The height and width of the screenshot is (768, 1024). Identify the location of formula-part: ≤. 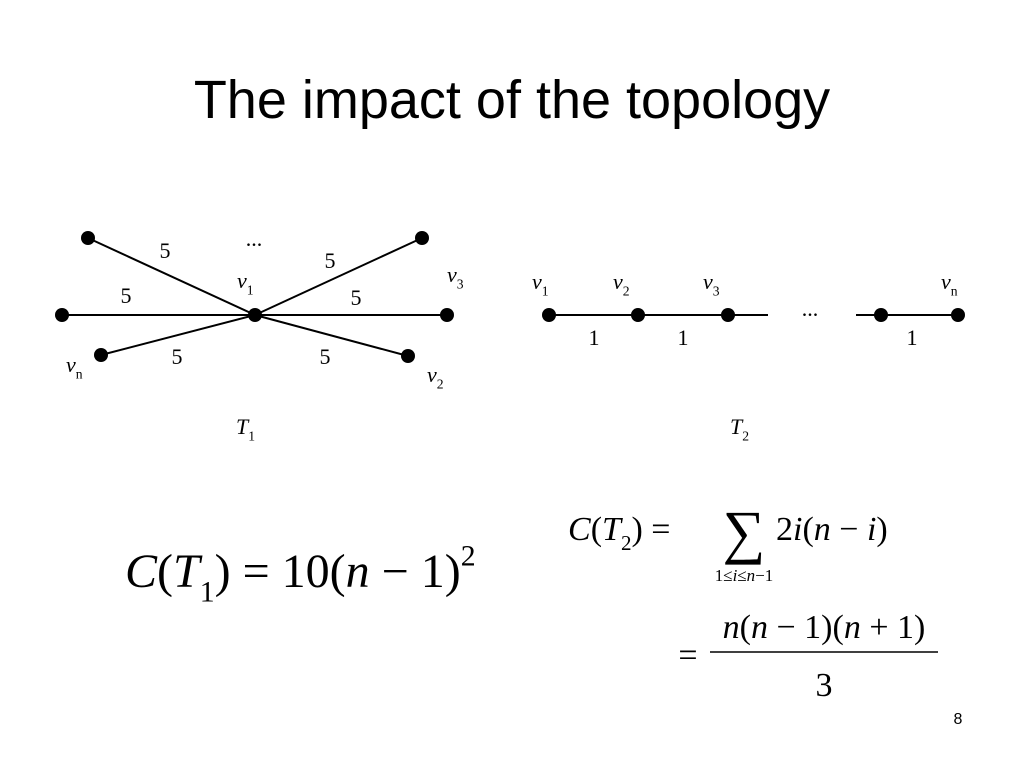
(741, 575).